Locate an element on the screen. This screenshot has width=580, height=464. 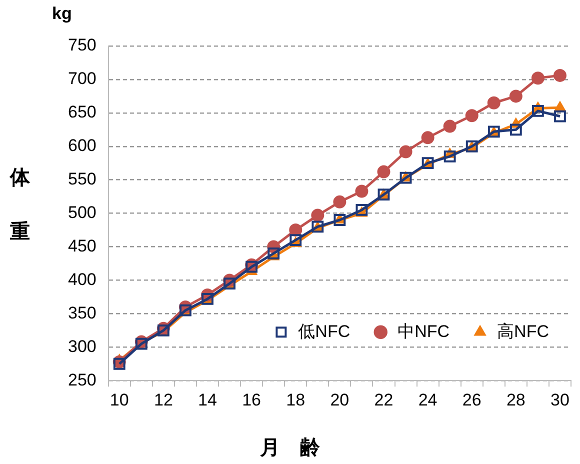
x-tick-label: 28 is located at coordinates (516, 400).